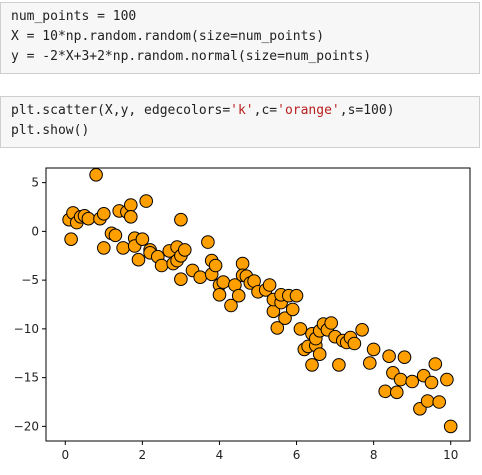  Describe the element at coordinates (121, 110) in the screenshot. I see `code-token: plt.scatter(X,y, edgecolors=` at that location.